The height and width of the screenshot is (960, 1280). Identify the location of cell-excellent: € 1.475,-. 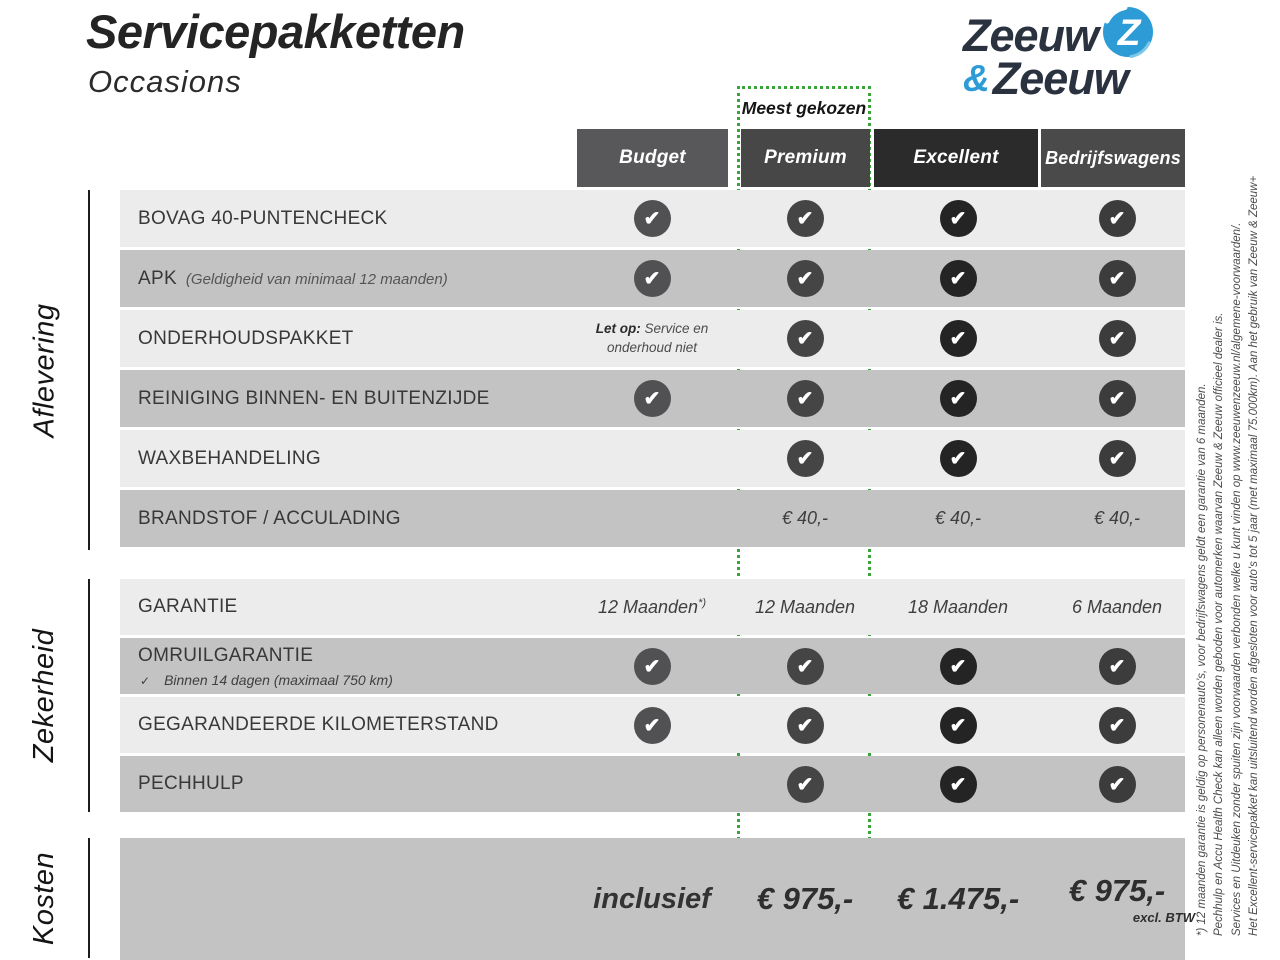
(958, 899).